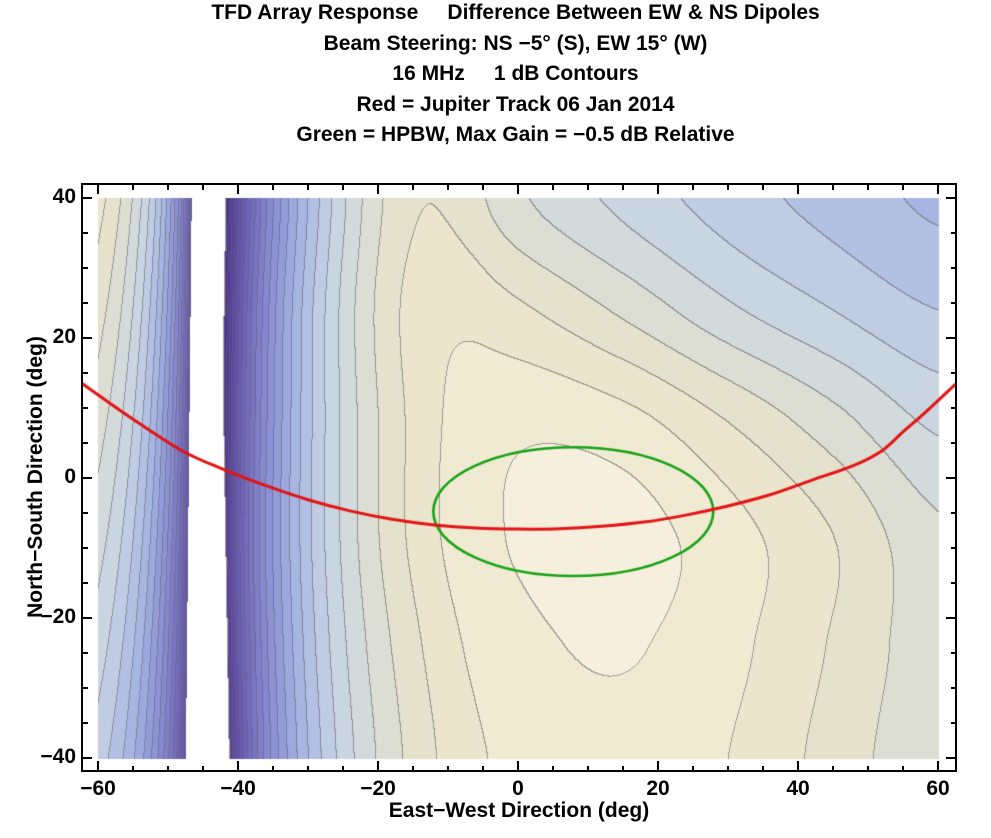 Image resolution: width=991 pixels, height=838 pixels. What do you see at coordinates (64, 196) in the screenshot?
I see `y-tick-label: 40` at bounding box center [64, 196].